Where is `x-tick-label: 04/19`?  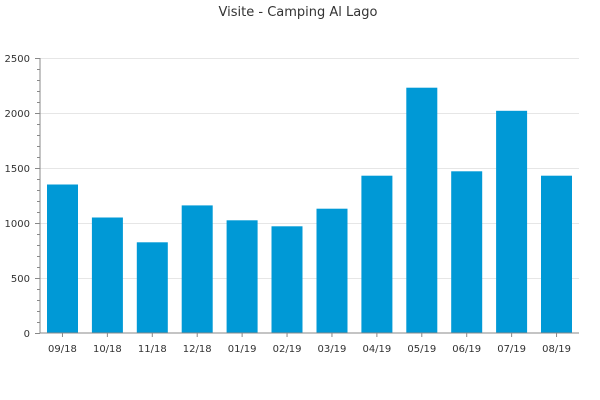
x-tick-label: 04/19 is located at coordinates (376, 349).